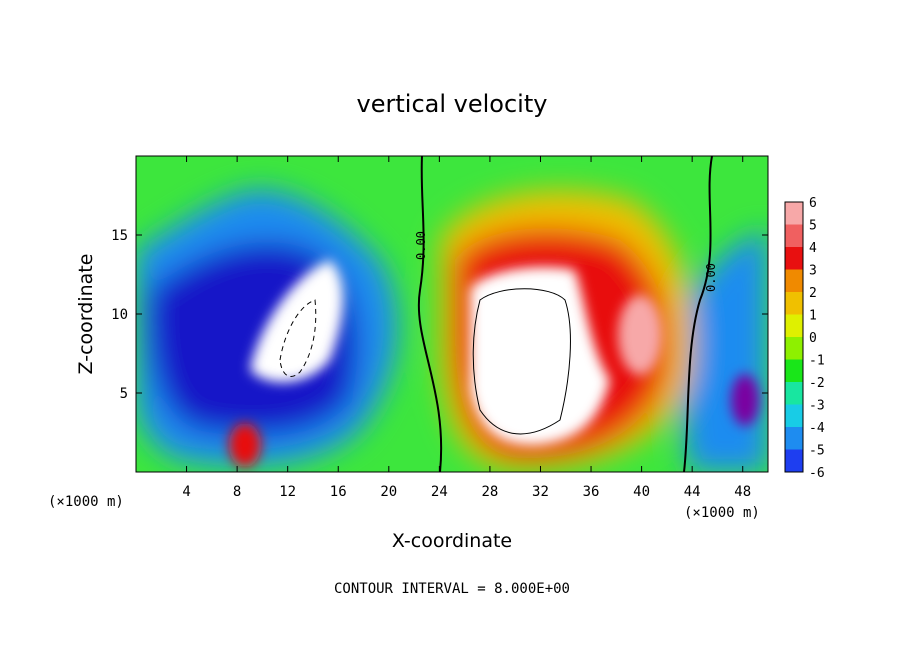 This screenshot has width=904, height=654. I want to click on y-tick-label: 15, so click(119, 236).